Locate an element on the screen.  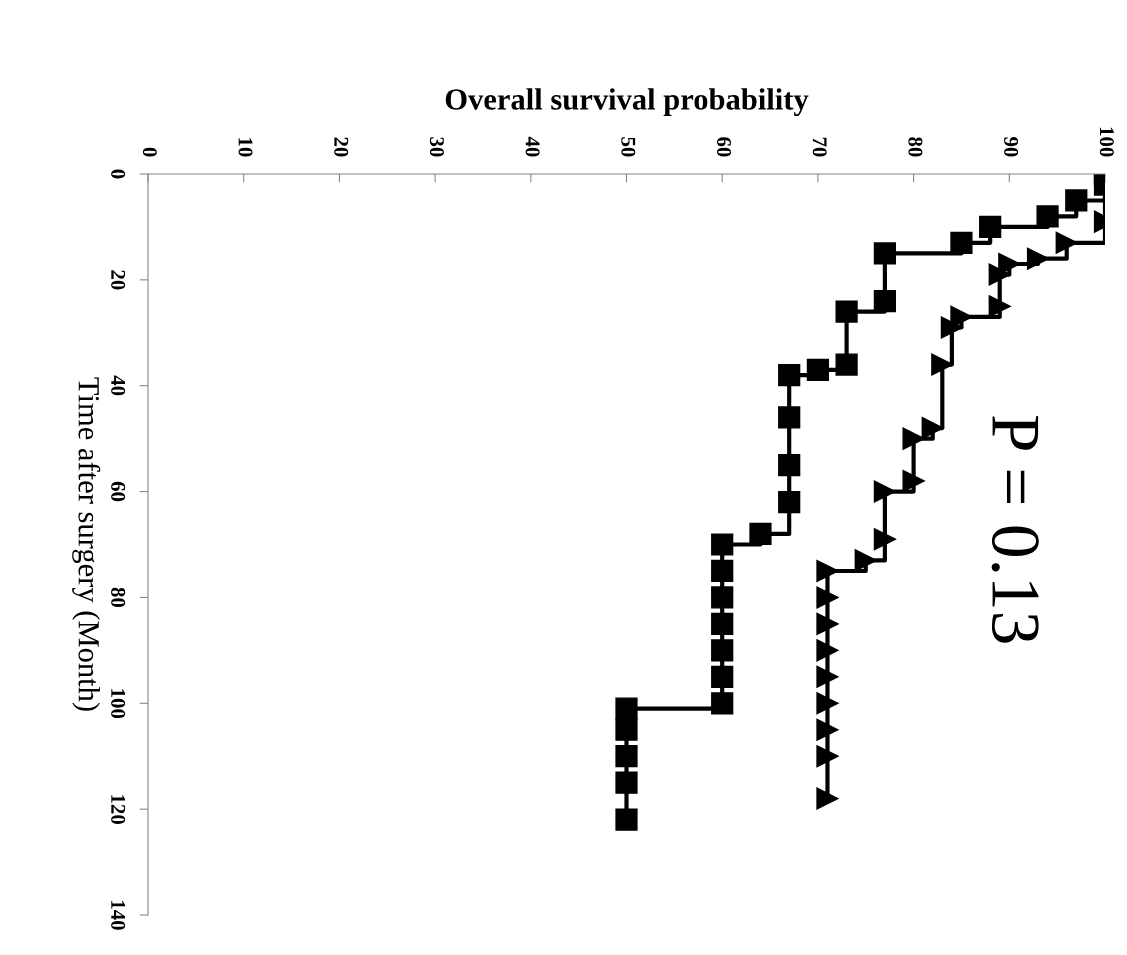
y-tick-label: 100 is located at coordinates (118, 704).